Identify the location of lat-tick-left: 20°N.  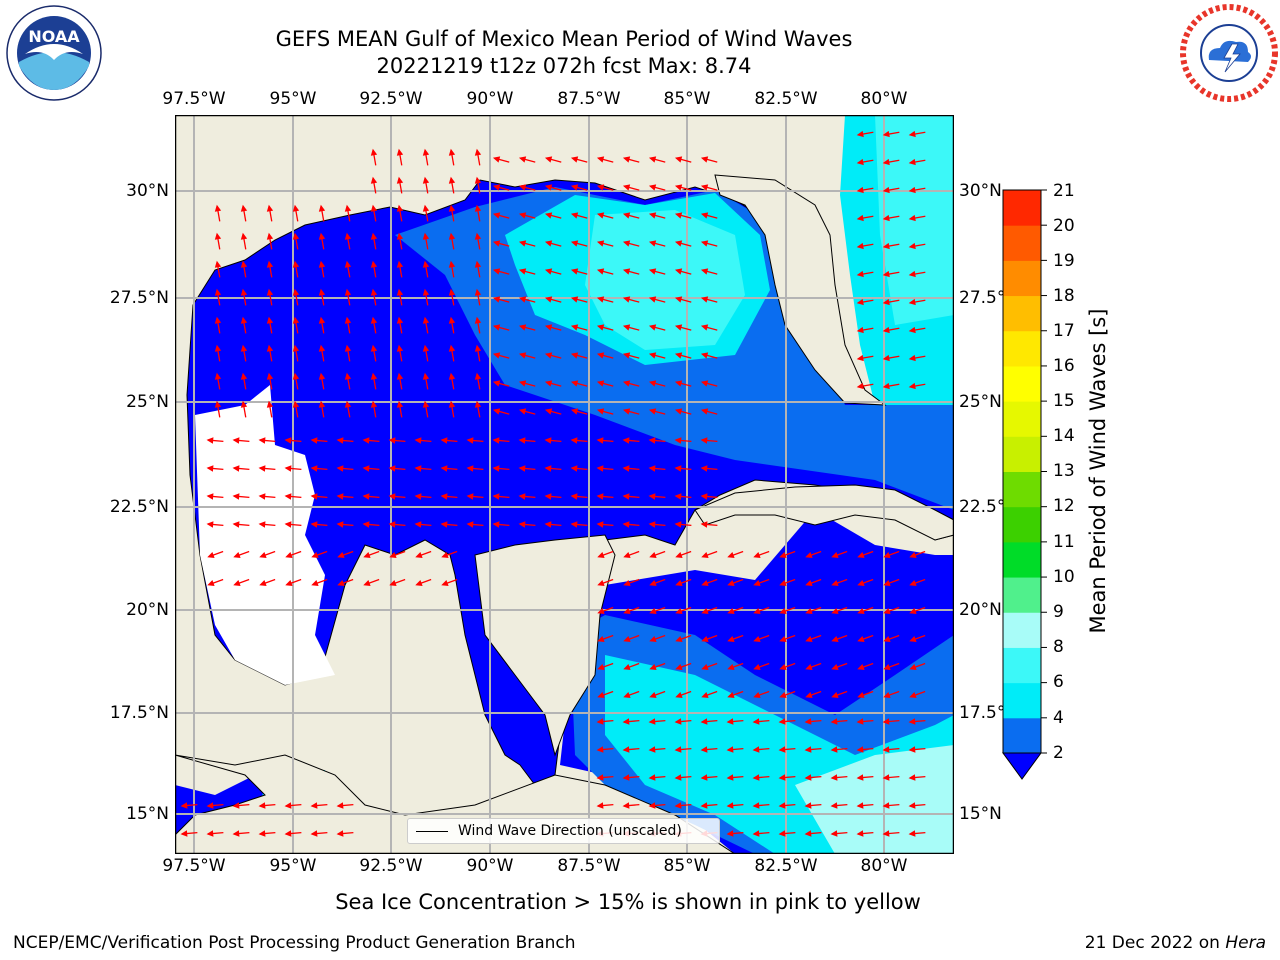
(147, 610).